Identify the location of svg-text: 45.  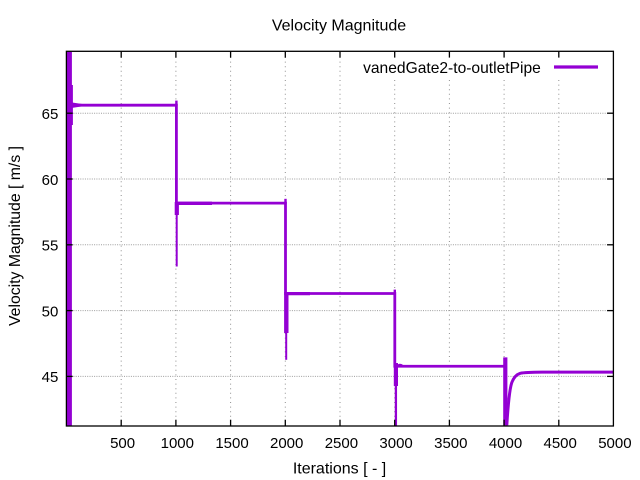
(50, 377).